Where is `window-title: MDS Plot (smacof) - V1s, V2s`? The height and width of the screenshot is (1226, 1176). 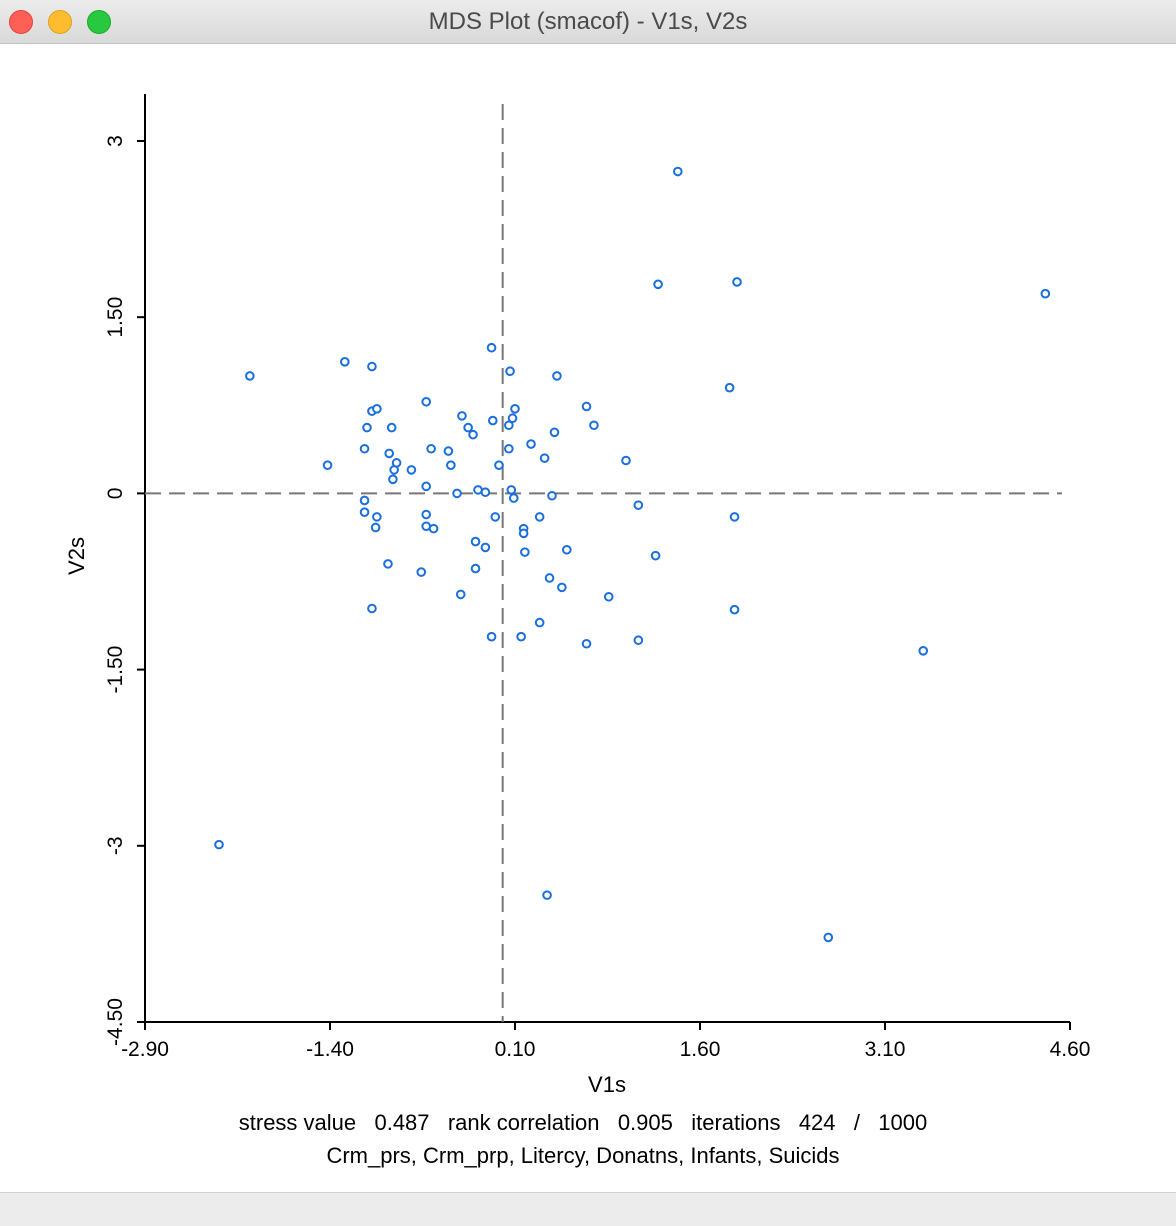 window-title: MDS Plot (smacof) - V1s, V2s is located at coordinates (588, 21).